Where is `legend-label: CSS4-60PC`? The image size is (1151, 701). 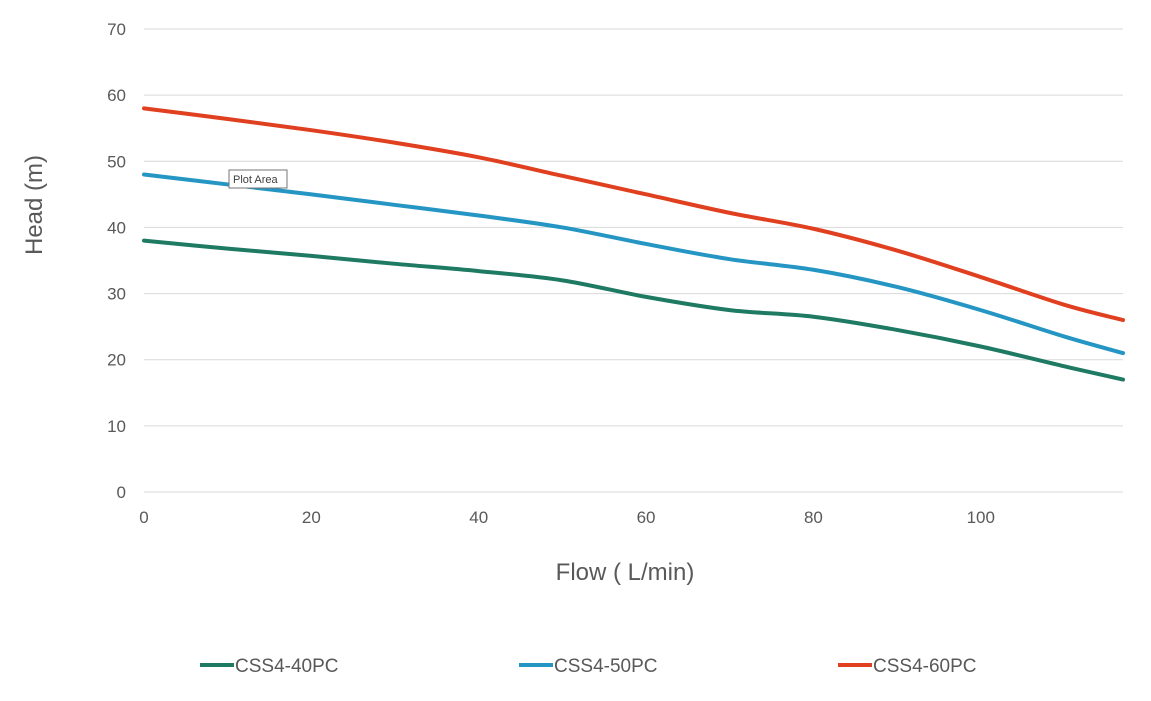 legend-label: CSS4-60PC is located at coordinates (925, 666).